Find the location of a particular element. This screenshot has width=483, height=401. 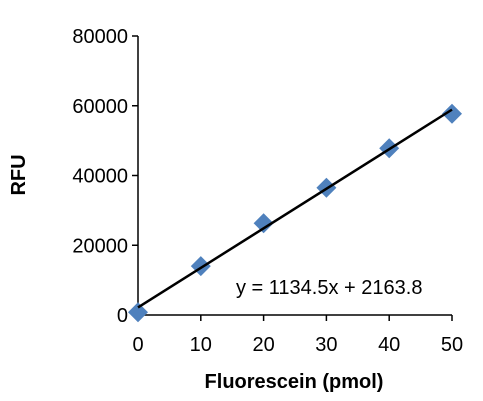

x-tick-labels: 0 10 20 30 40 50 is located at coordinates (297, 345).